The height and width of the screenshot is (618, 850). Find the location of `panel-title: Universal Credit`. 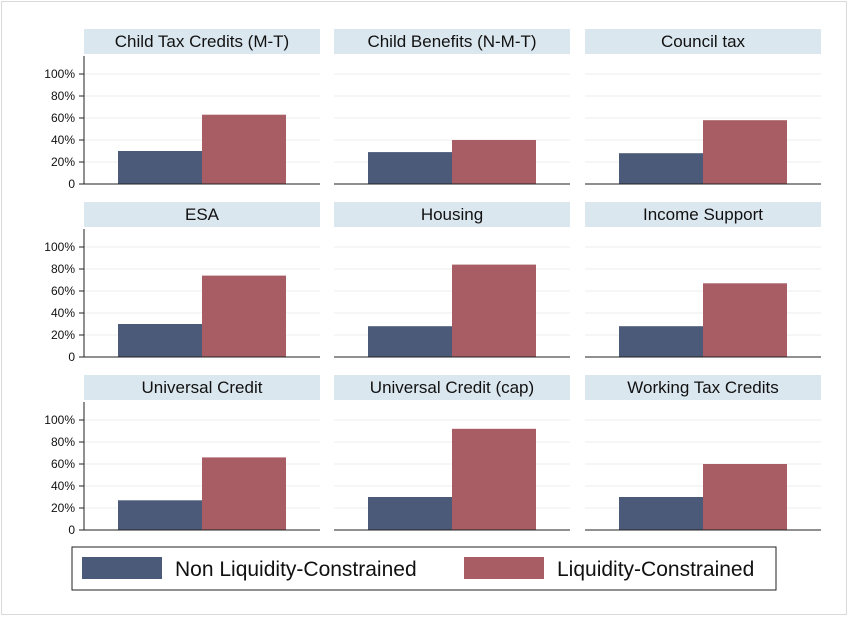

panel-title: Universal Credit is located at coordinates (202, 387).